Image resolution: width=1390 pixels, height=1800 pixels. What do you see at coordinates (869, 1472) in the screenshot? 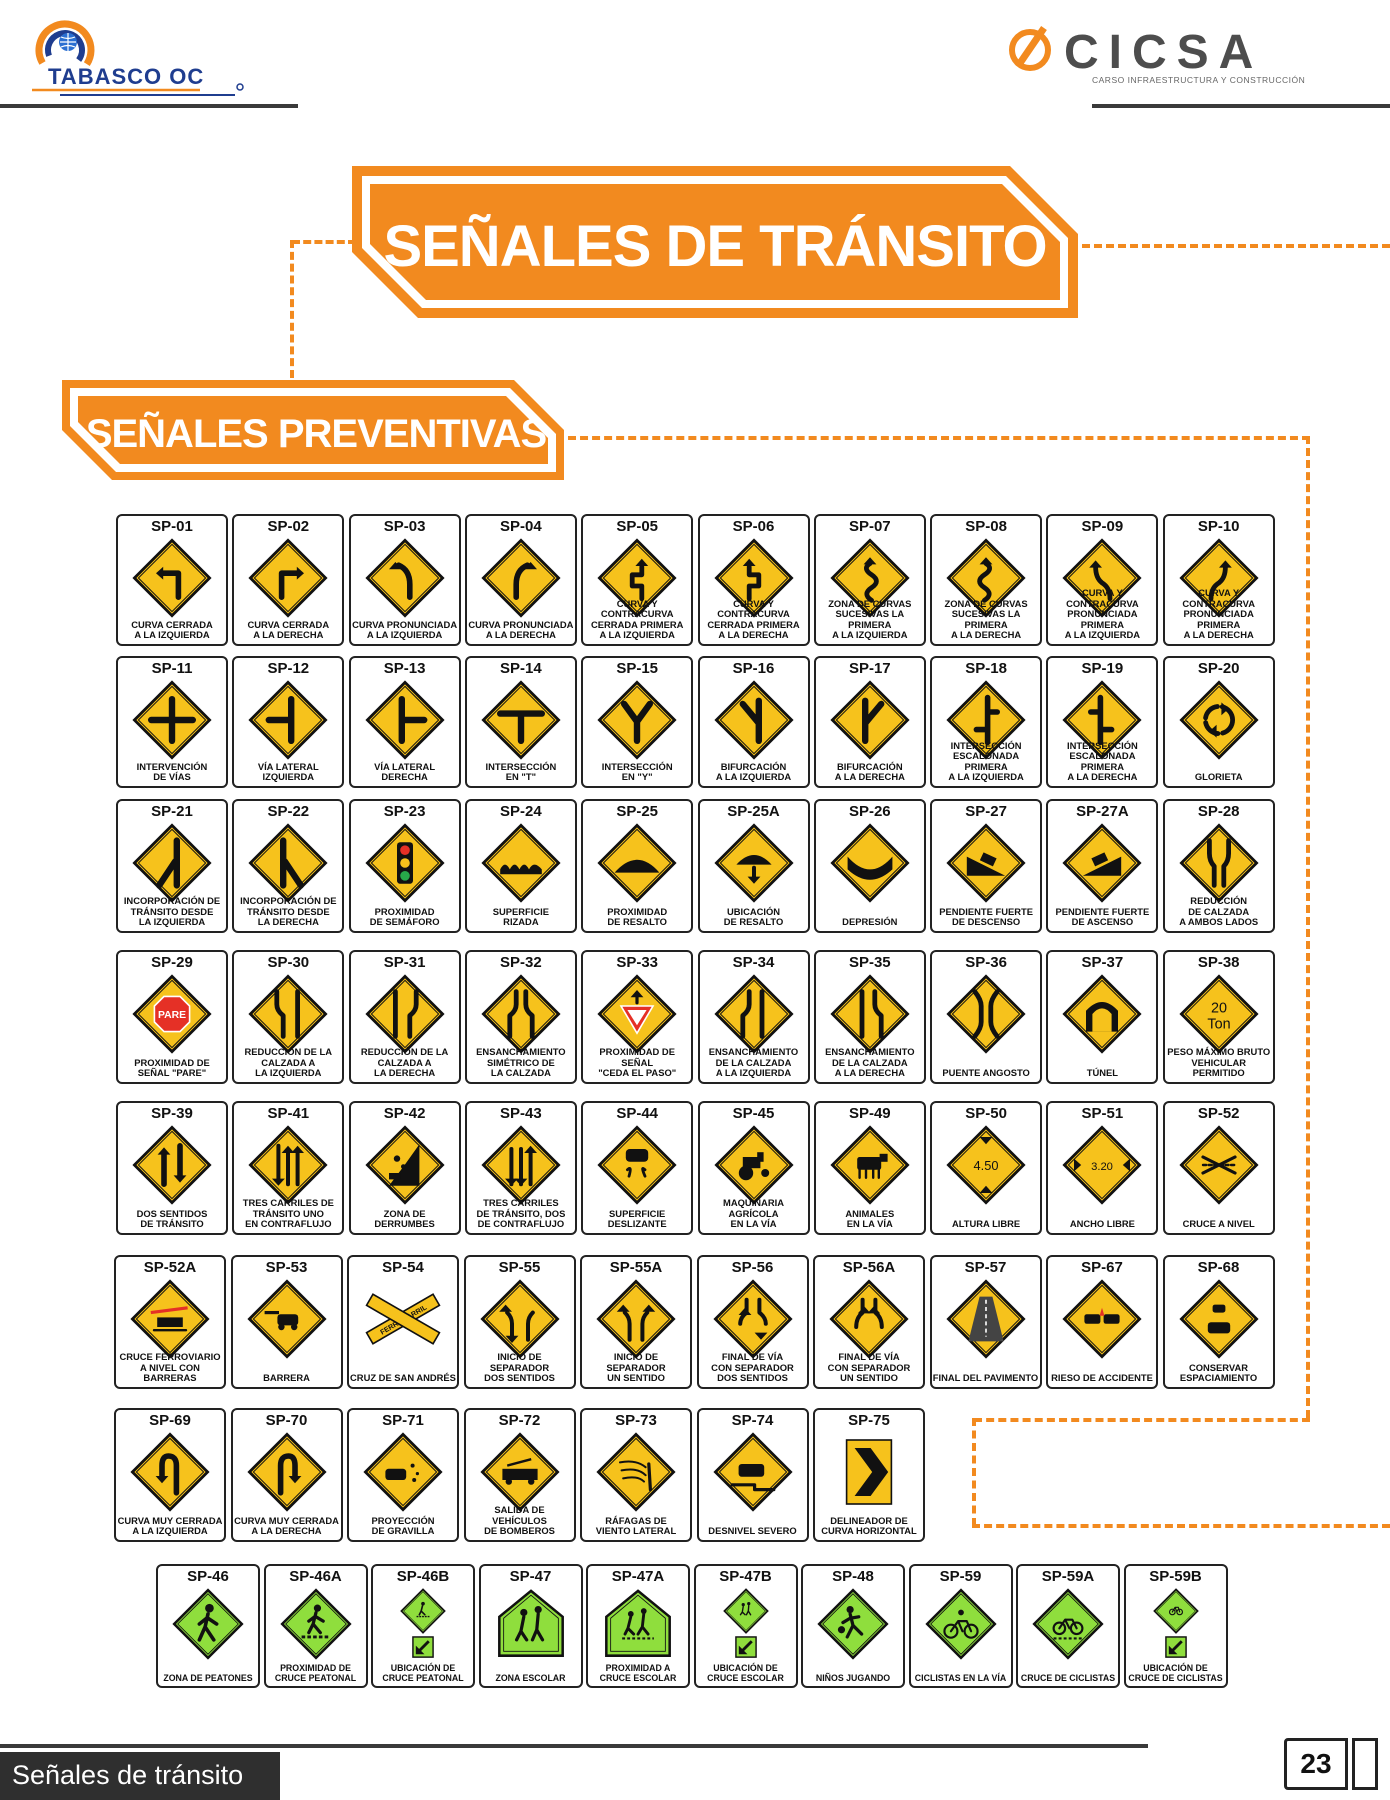
I see `chevron-right-icon` at bounding box center [869, 1472].